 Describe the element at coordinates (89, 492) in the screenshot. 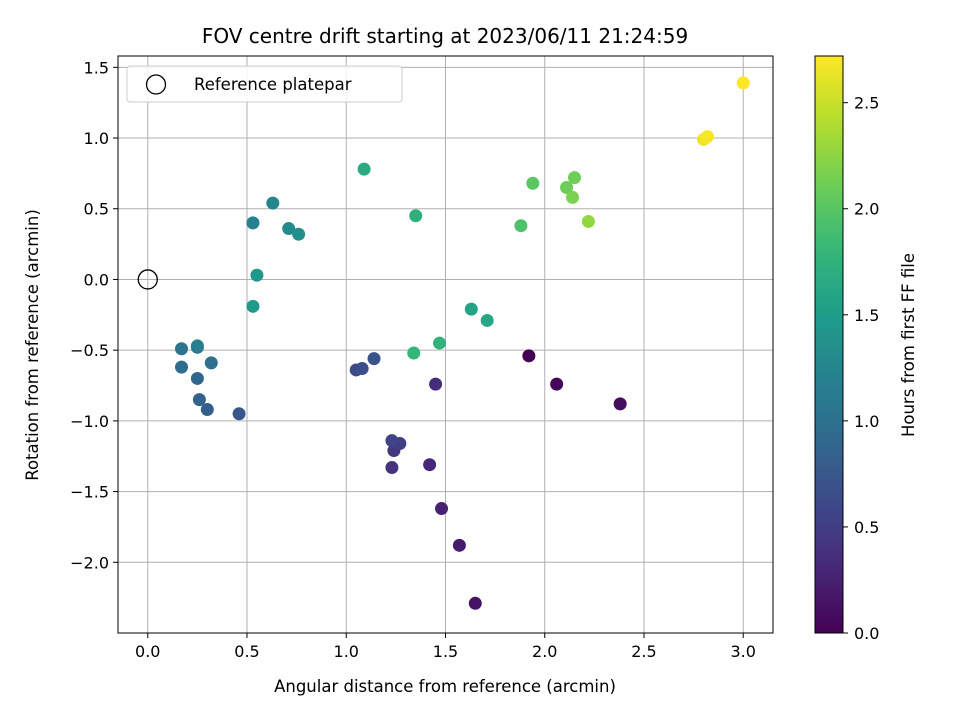

I see `y-tick-label: −1.5` at that location.